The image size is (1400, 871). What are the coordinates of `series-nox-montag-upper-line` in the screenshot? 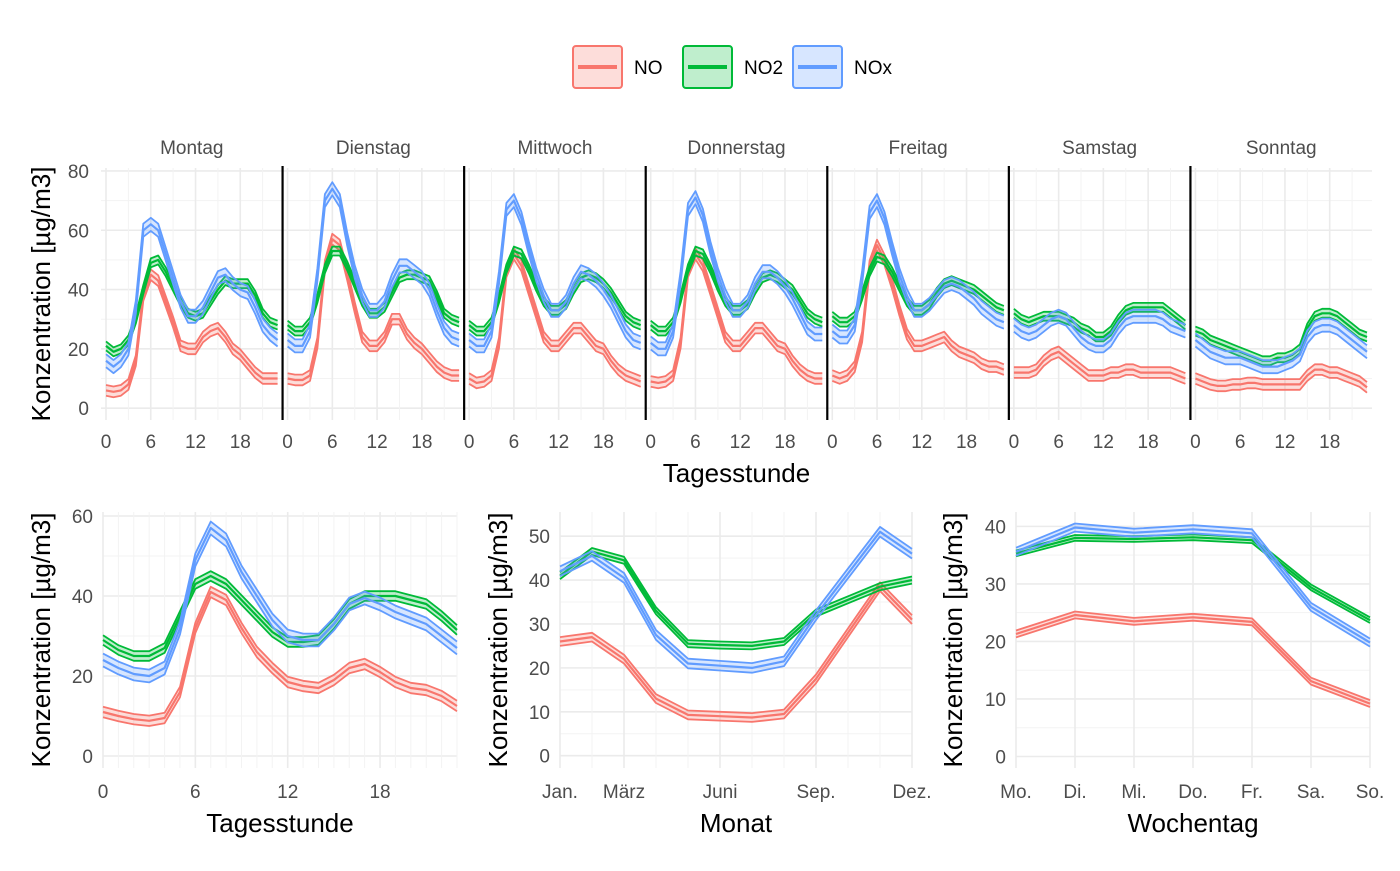 It's located at (192, 289).